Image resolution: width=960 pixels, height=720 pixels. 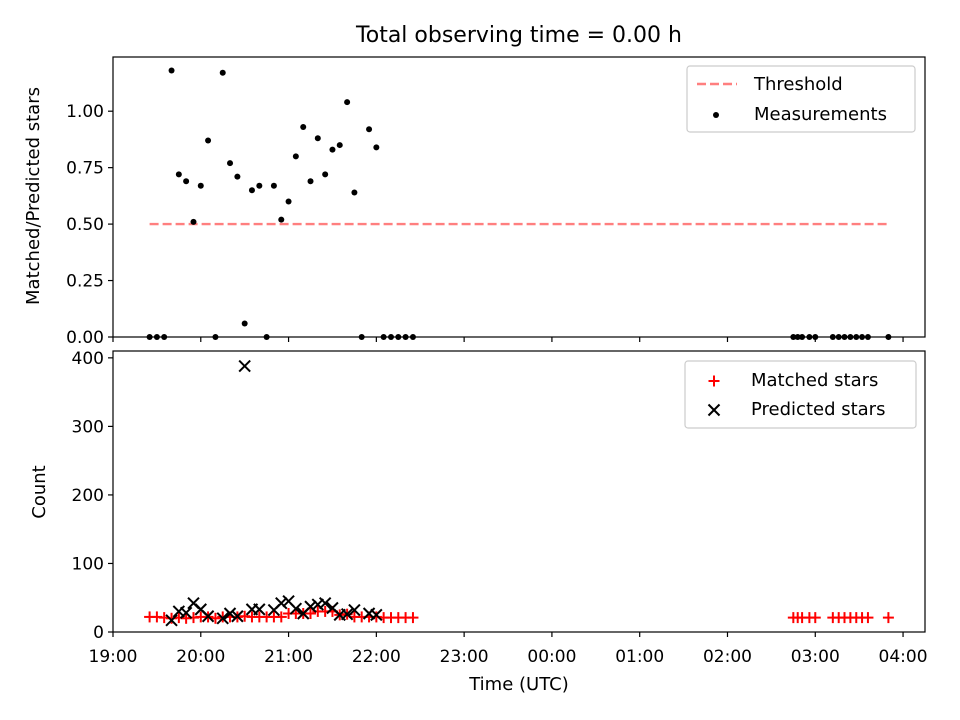 What do you see at coordinates (98, 633) in the screenshot?
I see `bottom-y-tick-label: 0` at bounding box center [98, 633].